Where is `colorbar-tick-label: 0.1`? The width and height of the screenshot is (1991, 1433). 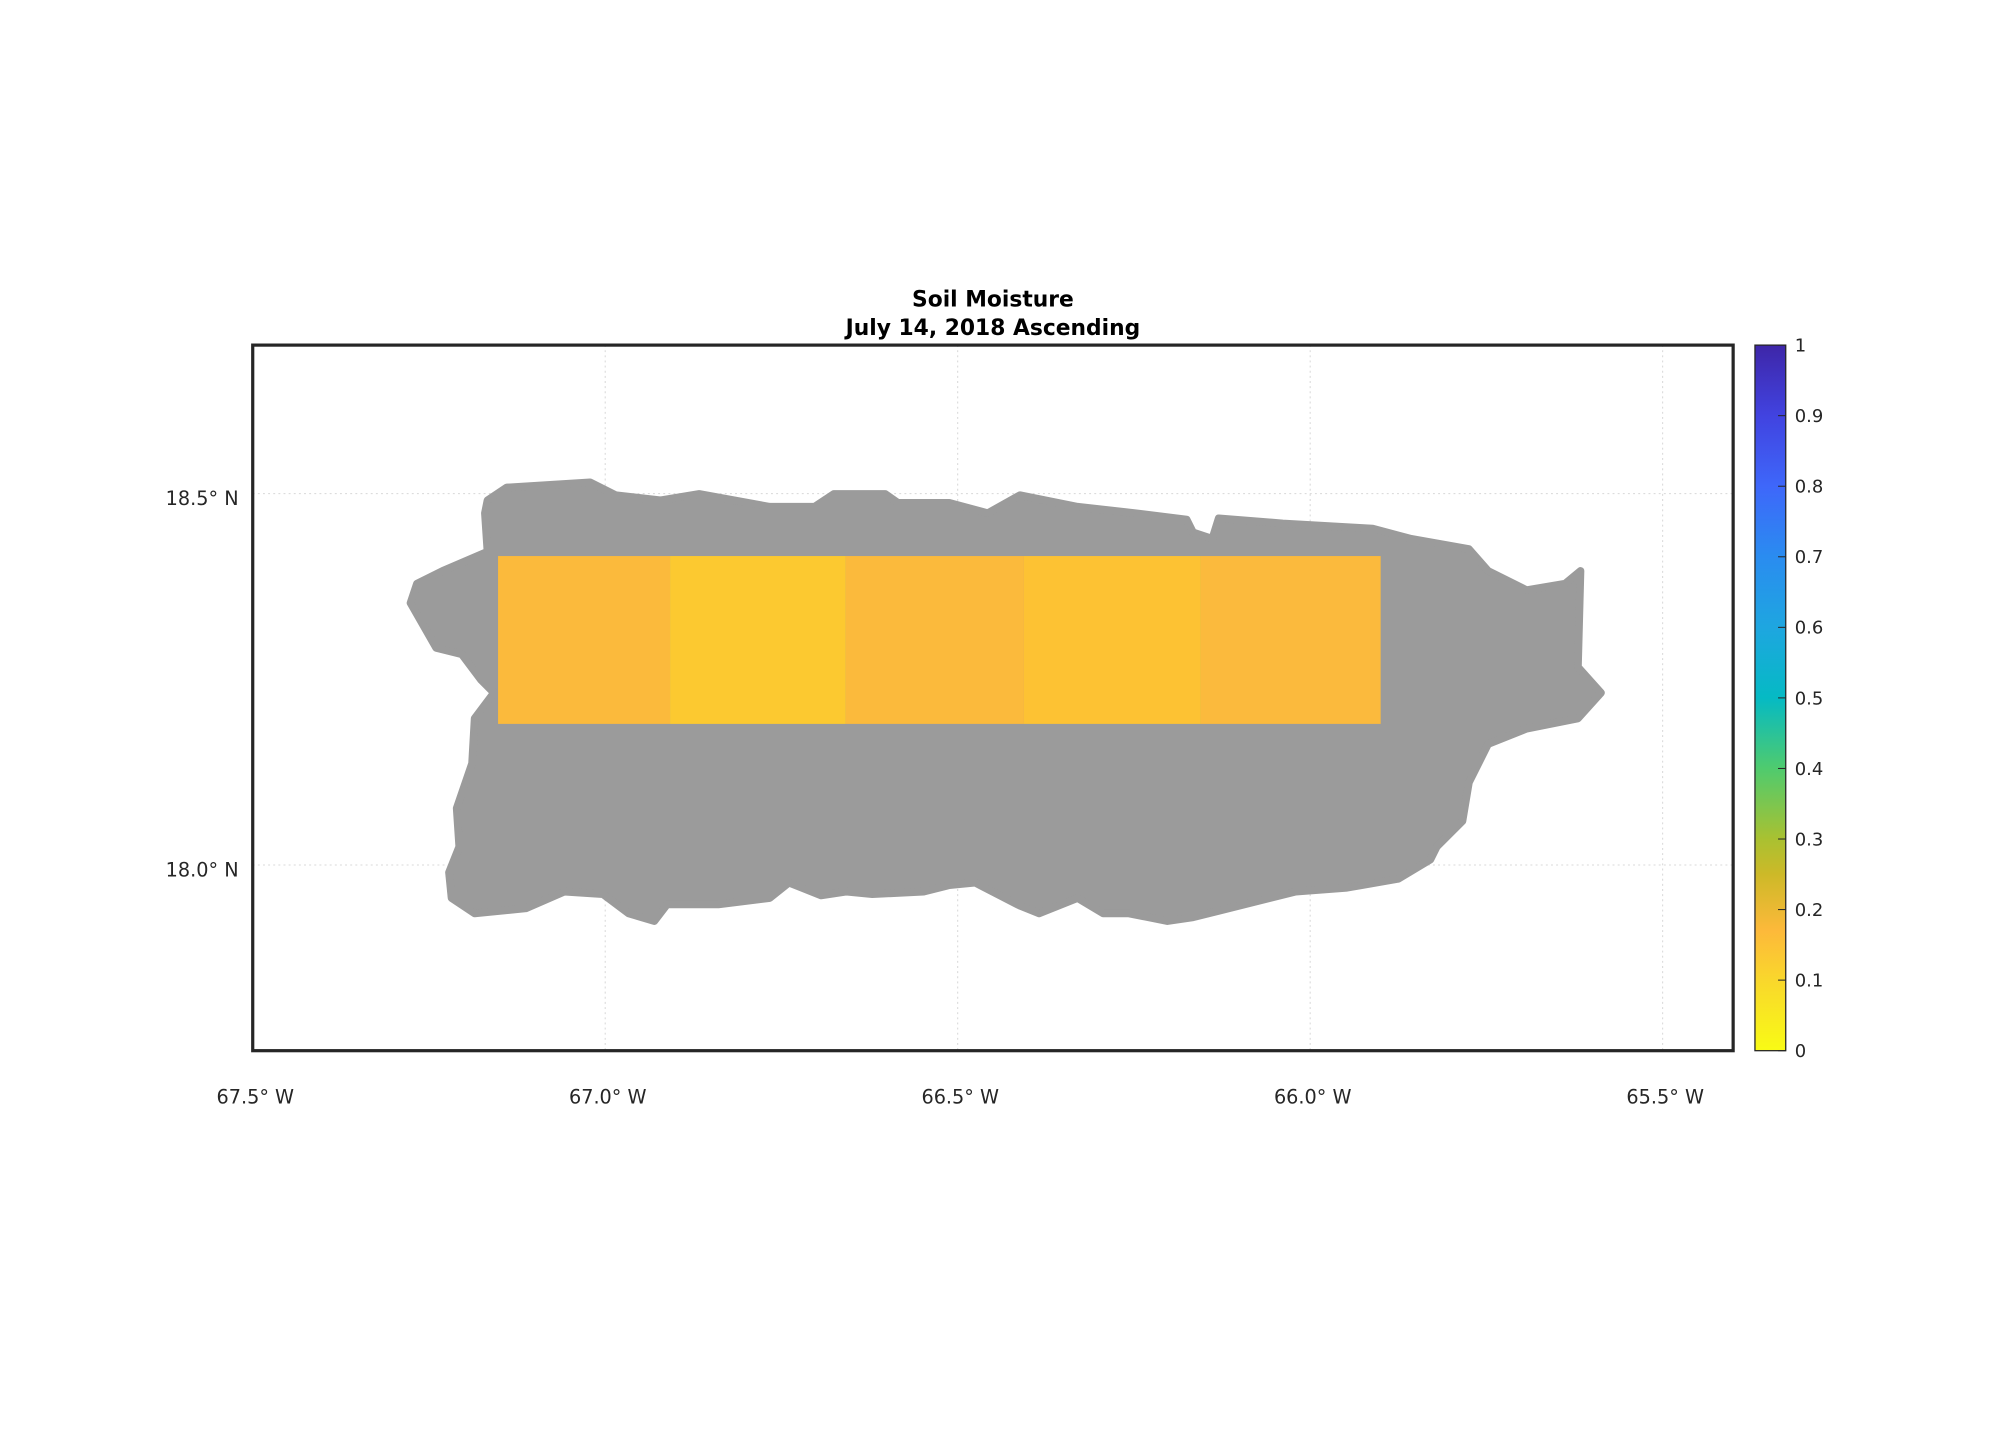 colorbar-tick-label: 0.1 is located at coordinates (1809, 981).